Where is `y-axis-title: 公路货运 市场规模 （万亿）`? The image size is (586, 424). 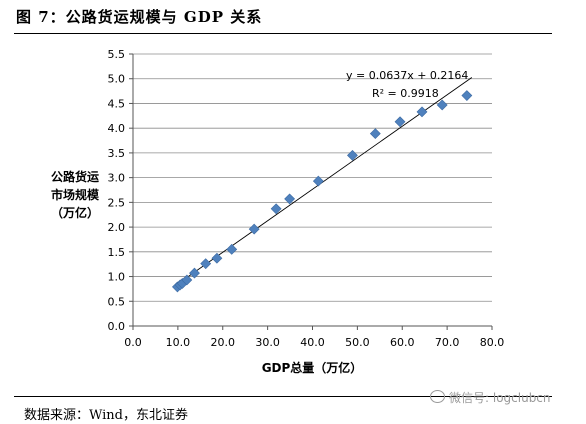
y-axis-title: 公路货运 市场规模 （万亿） is located at coordinates (75, 195).